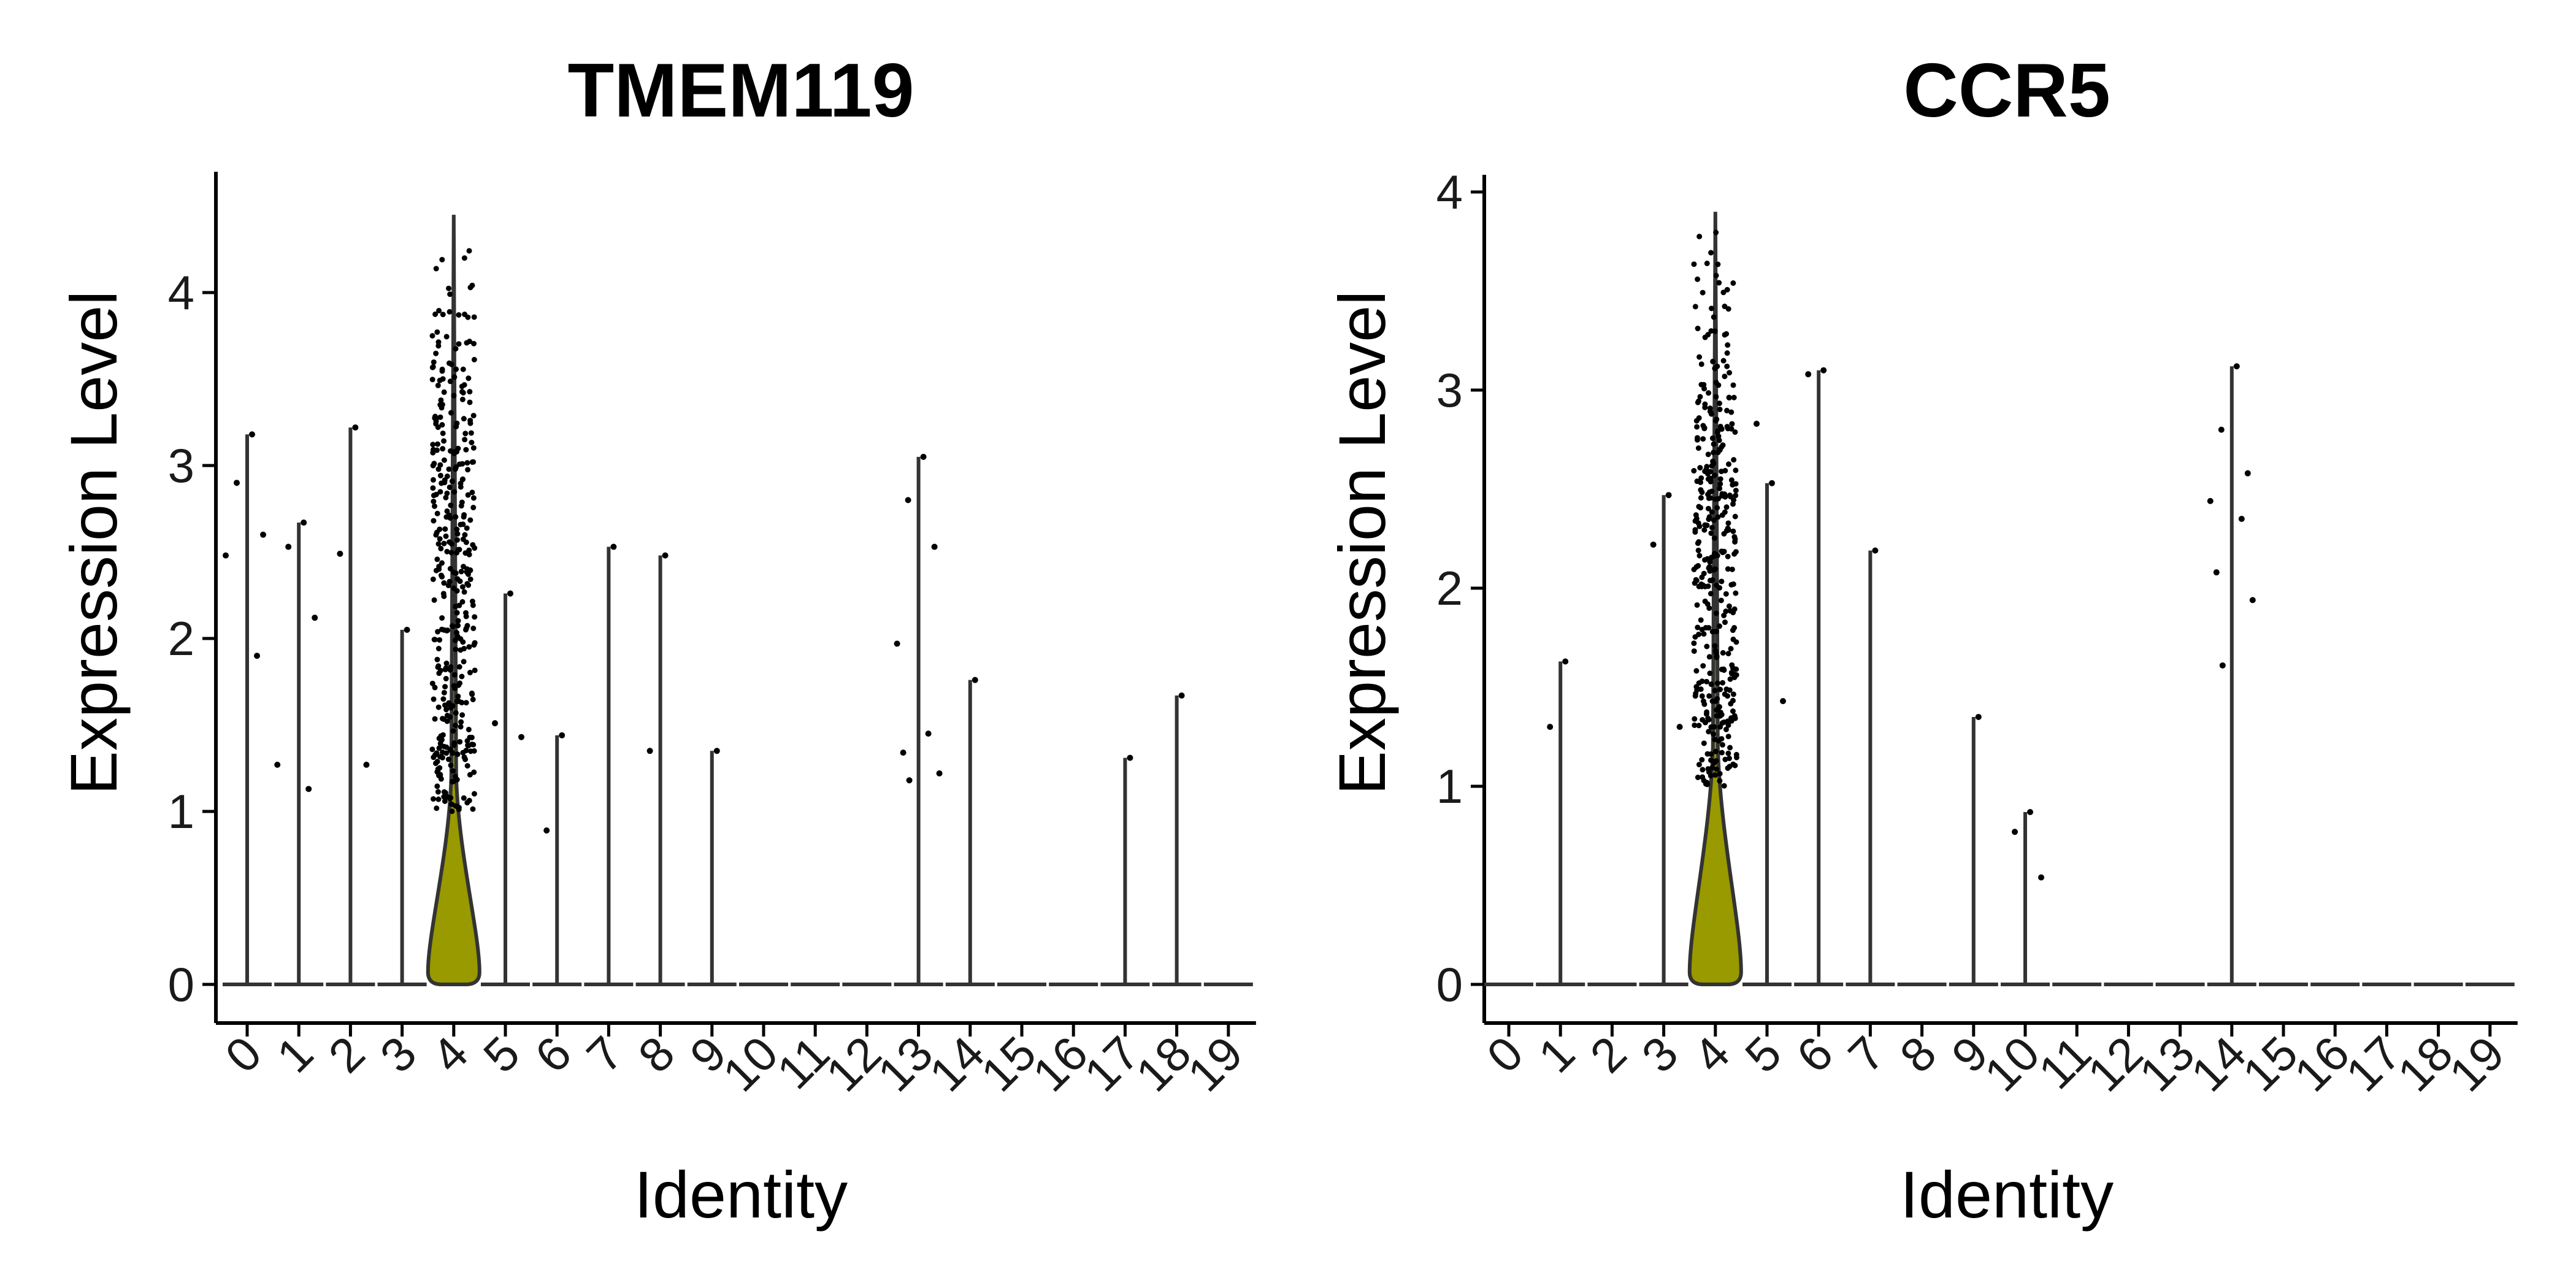 The image size is (2576, 1288). I want to click on x-tick-label: 2, so click(1608, 1054).